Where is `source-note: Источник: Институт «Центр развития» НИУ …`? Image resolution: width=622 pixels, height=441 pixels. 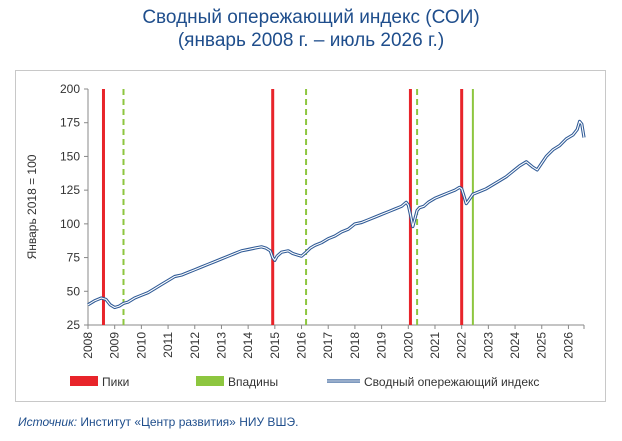 source-note: Источник: Институт «Центр развития» НИУ … is located at coordinates (158, 422).